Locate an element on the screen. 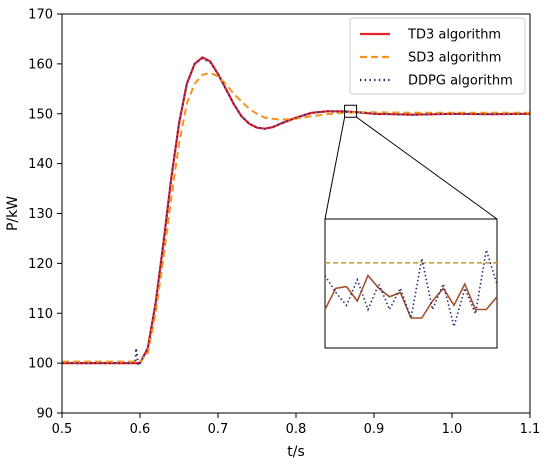 This screenshot has height=464, width=550. x-tick-label: 1.1 is located at coordinates (530, 429).